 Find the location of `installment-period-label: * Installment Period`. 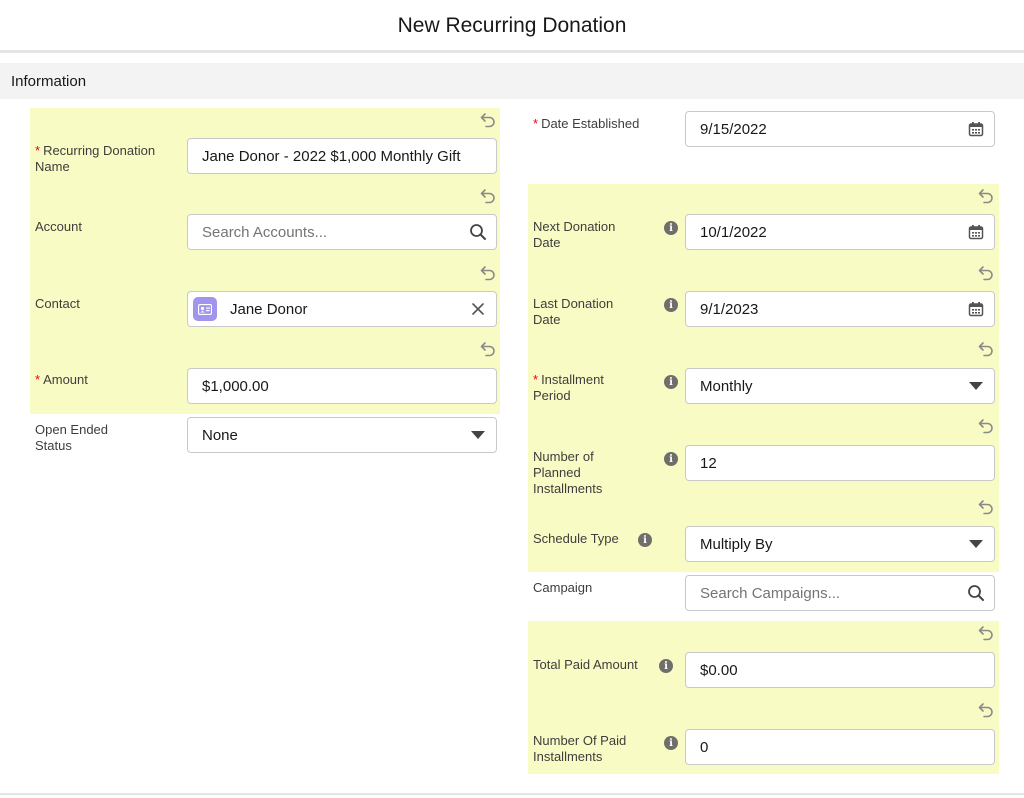

installment-period-label: * Installment Period is located at coordinates (568, 387).